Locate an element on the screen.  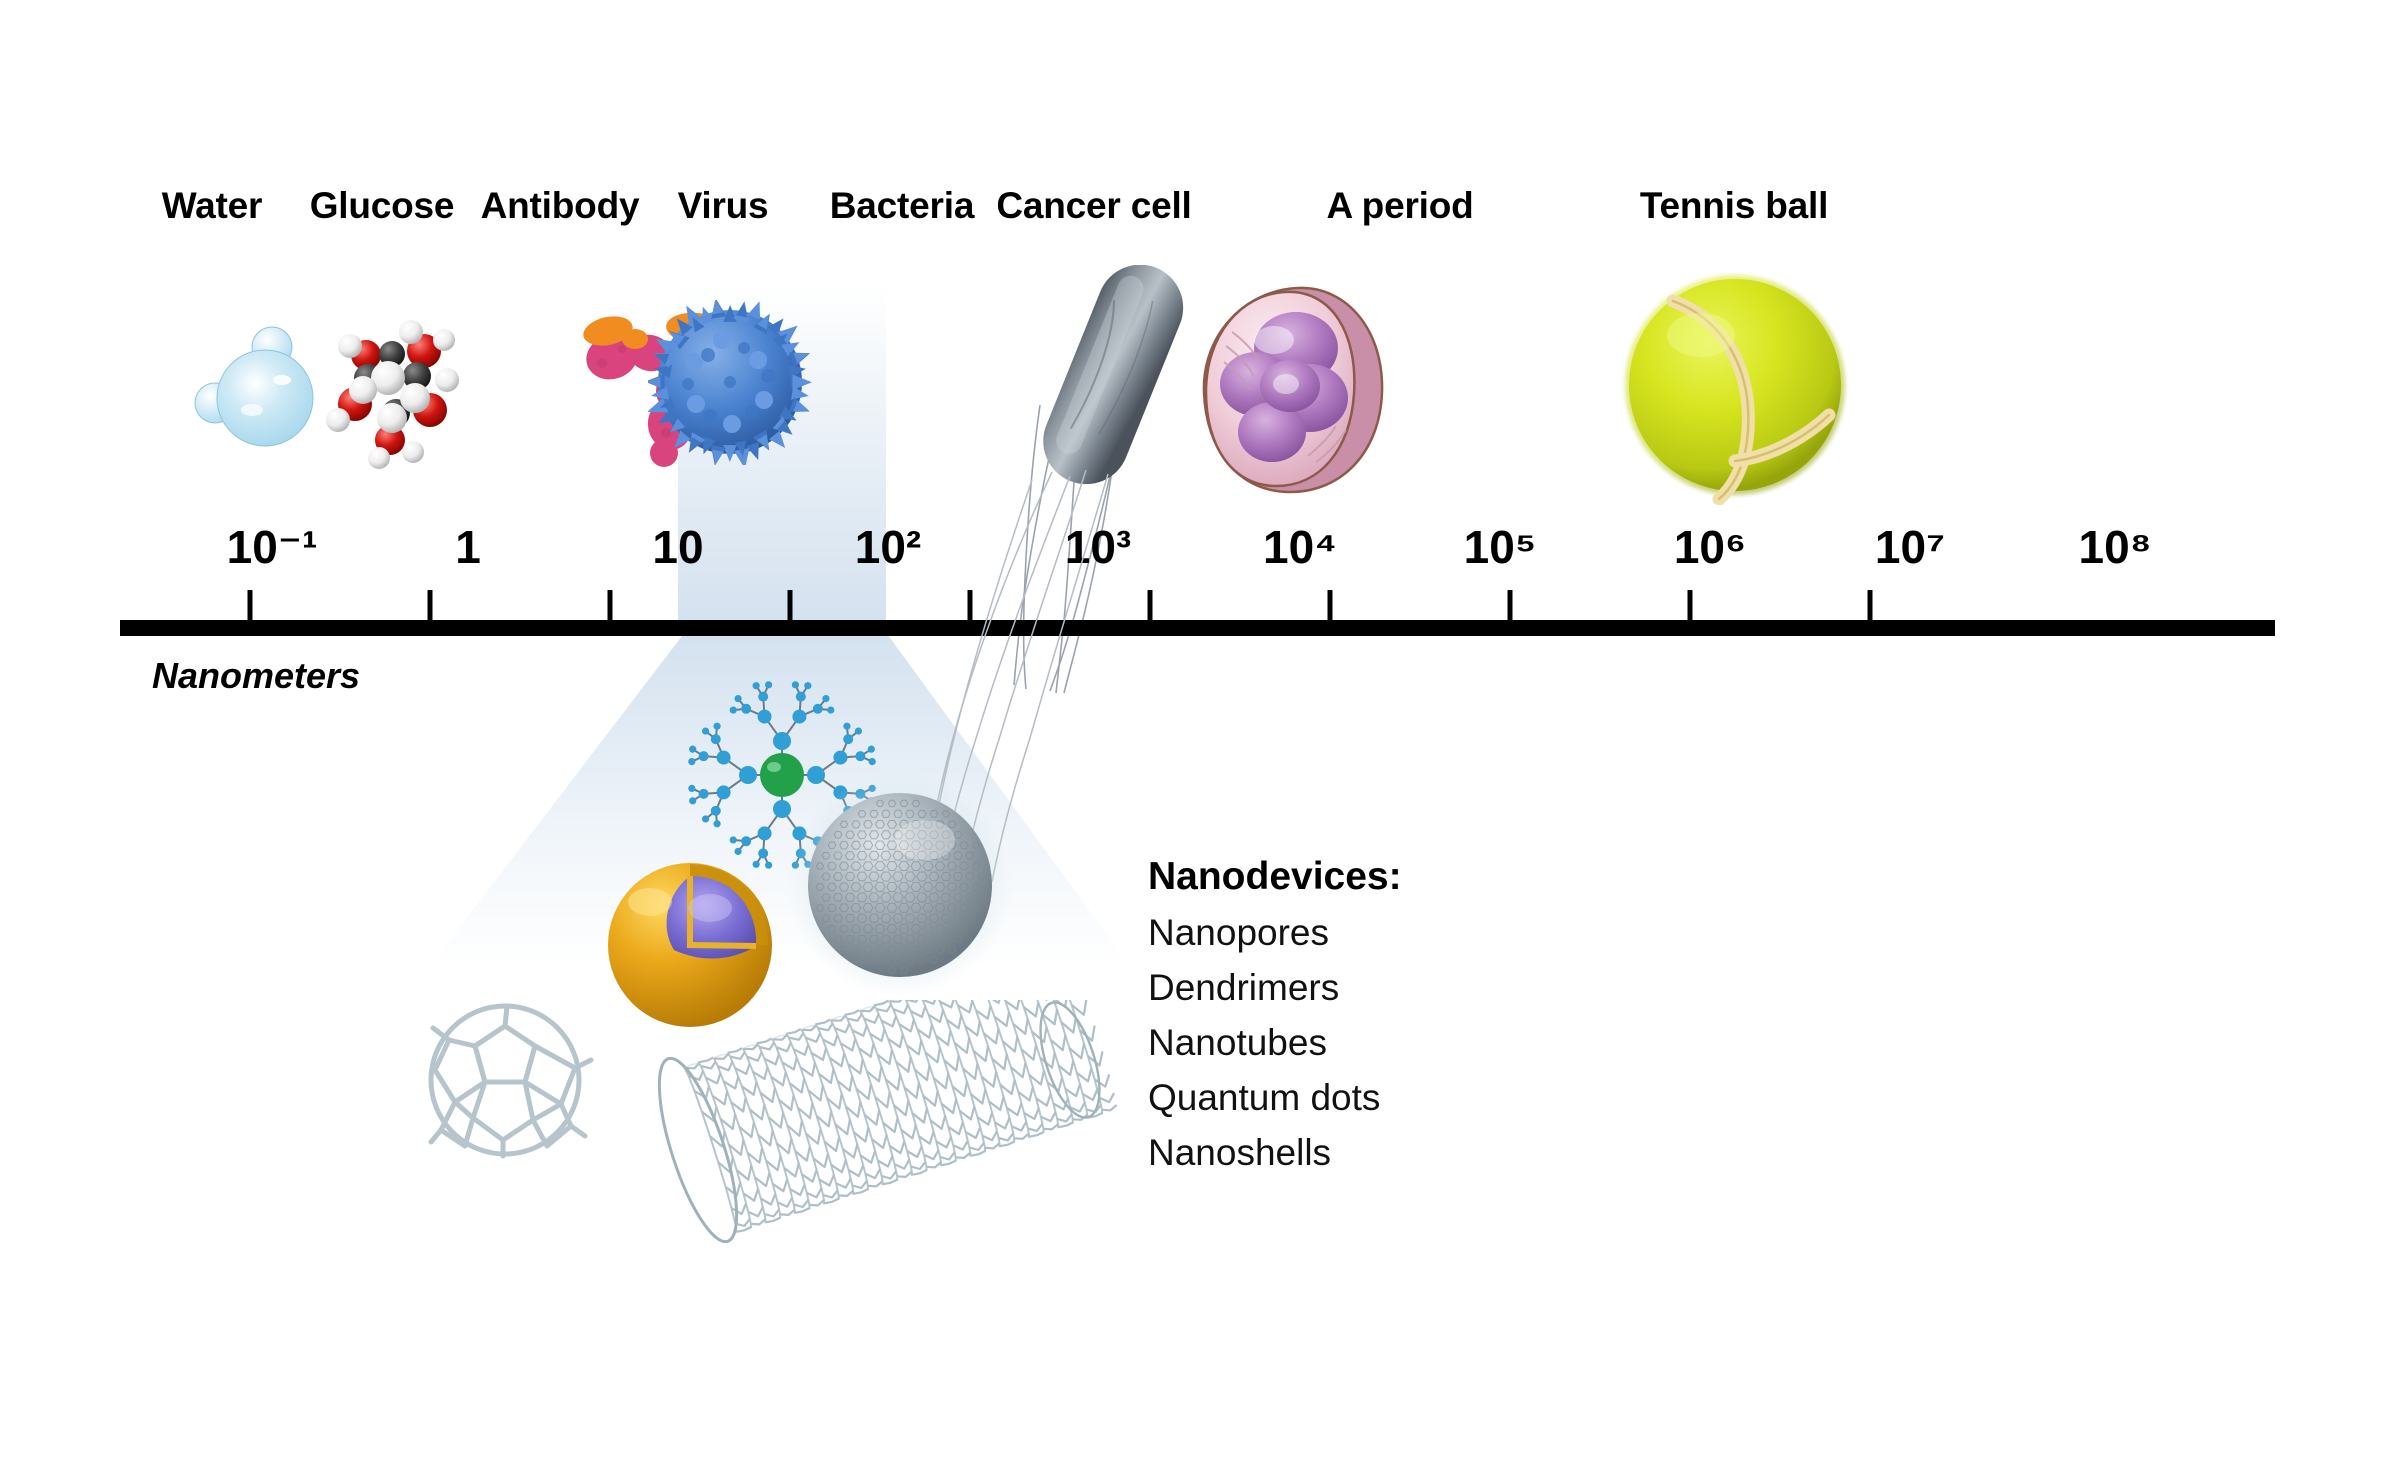
axis-label-10e8: 10⁸ is located at coordinates (2115, 547).